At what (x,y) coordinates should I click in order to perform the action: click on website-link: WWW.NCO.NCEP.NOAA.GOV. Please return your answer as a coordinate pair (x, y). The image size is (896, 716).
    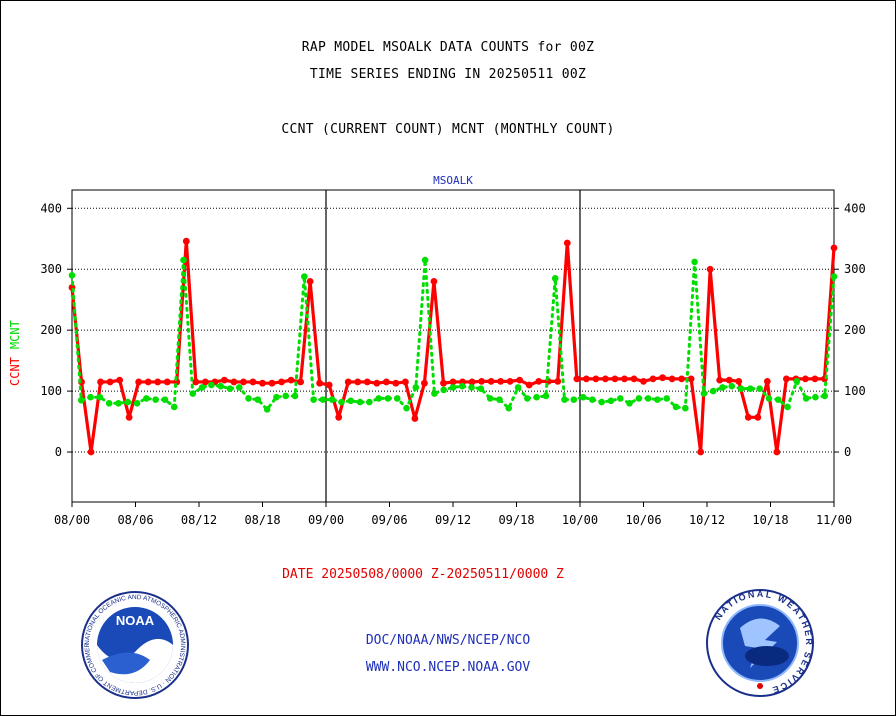
    Looking at the image, I should click on (448, 667).